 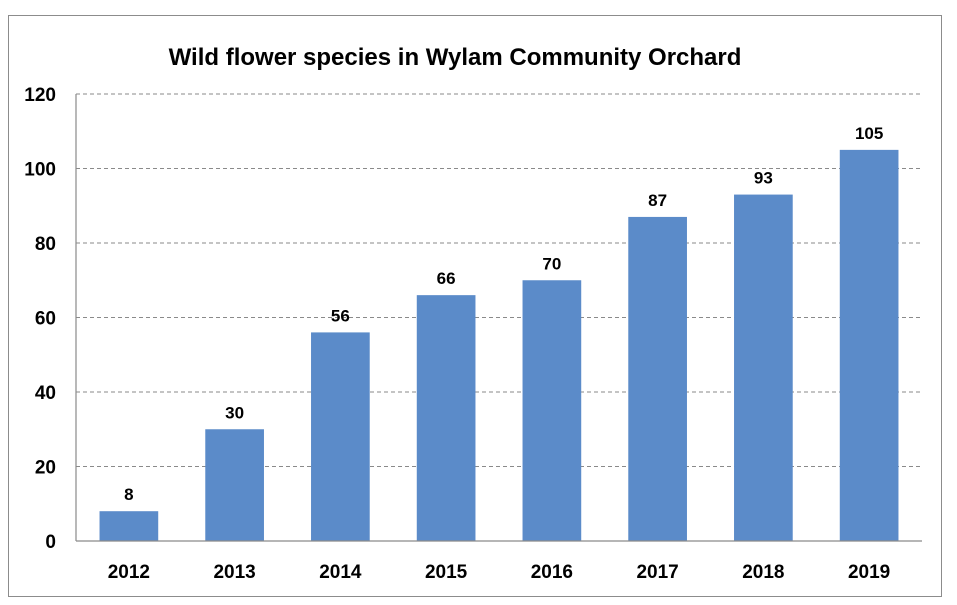 I want to click on y-tick-label-120: 120, so click(x=40, y=95).